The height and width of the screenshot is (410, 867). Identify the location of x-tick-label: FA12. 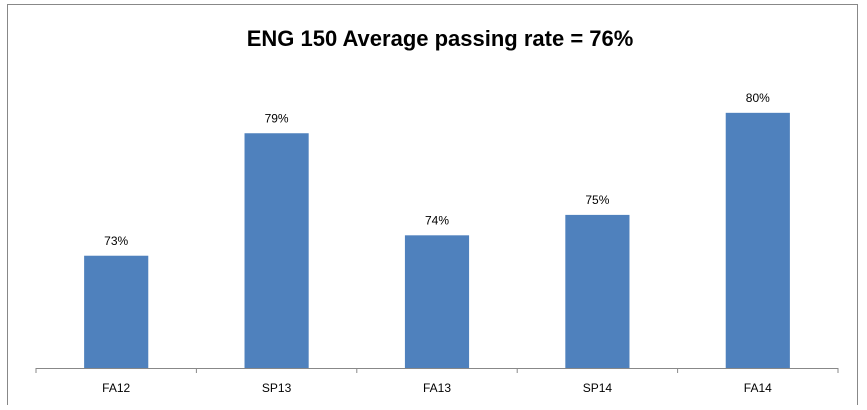
(116, 388).